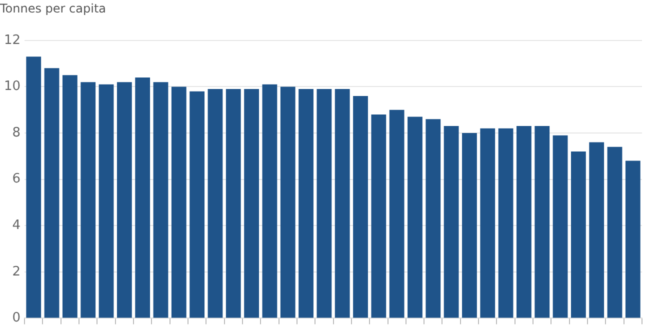 The width and height of the screenshot is (660, 330). Describe the element at coordinates (12, 40) in the screenshot. I see `y-tick-label: 12` at that location.